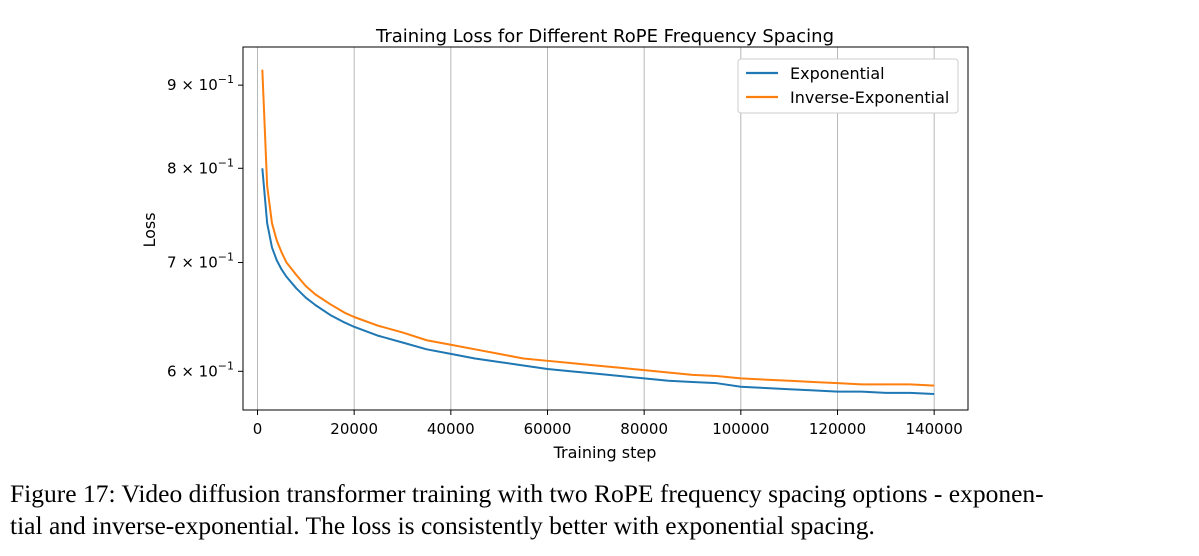 This screenshot has height=556, width=1199. Describe the element at coordinates (740, 429) in the screenshot. I see `x-tick-label: 100000` at that location.